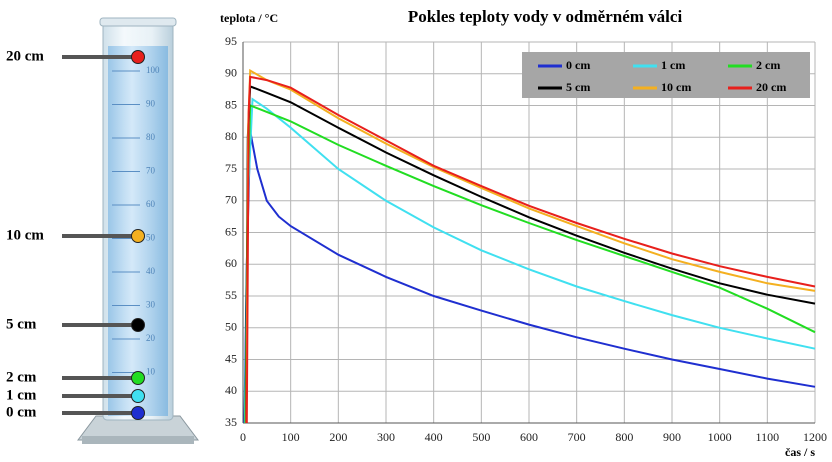 The width and height of the screenshot is (832, 462). What do you see at coordinates (624, 437) in the screenshot?
I see `x-tick-label: 800` at bounding box center [624, 437].